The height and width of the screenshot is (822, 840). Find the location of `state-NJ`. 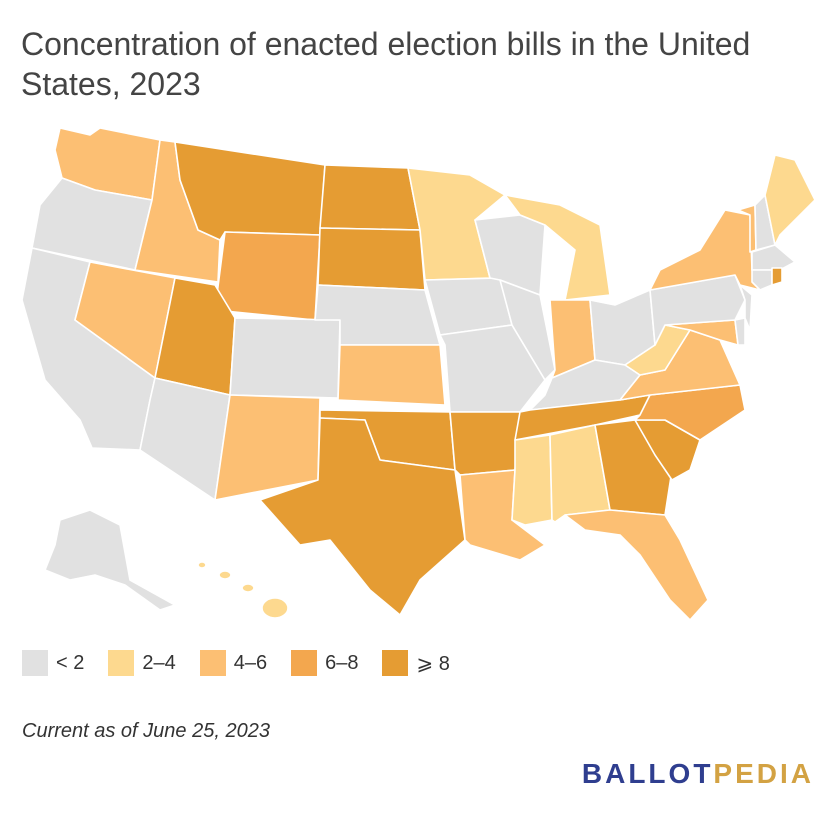

state-NJ is located at coordinates (746, 307).